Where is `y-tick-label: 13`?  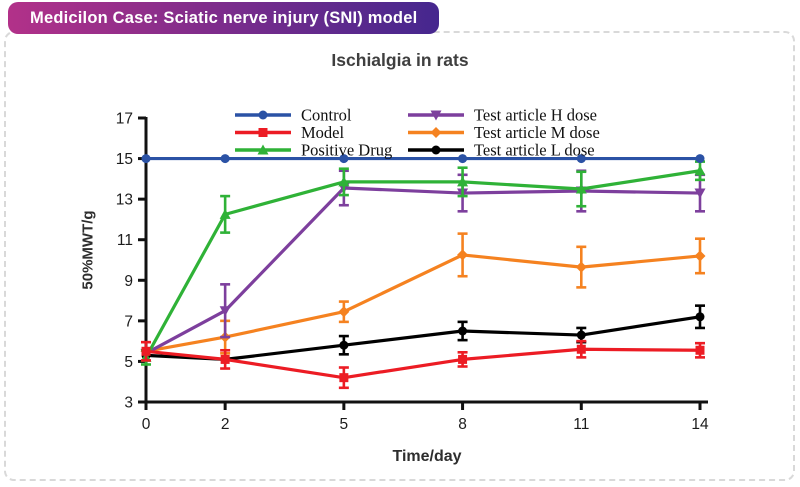
y-tick-label: 13 is located at coordinates (124, 200).